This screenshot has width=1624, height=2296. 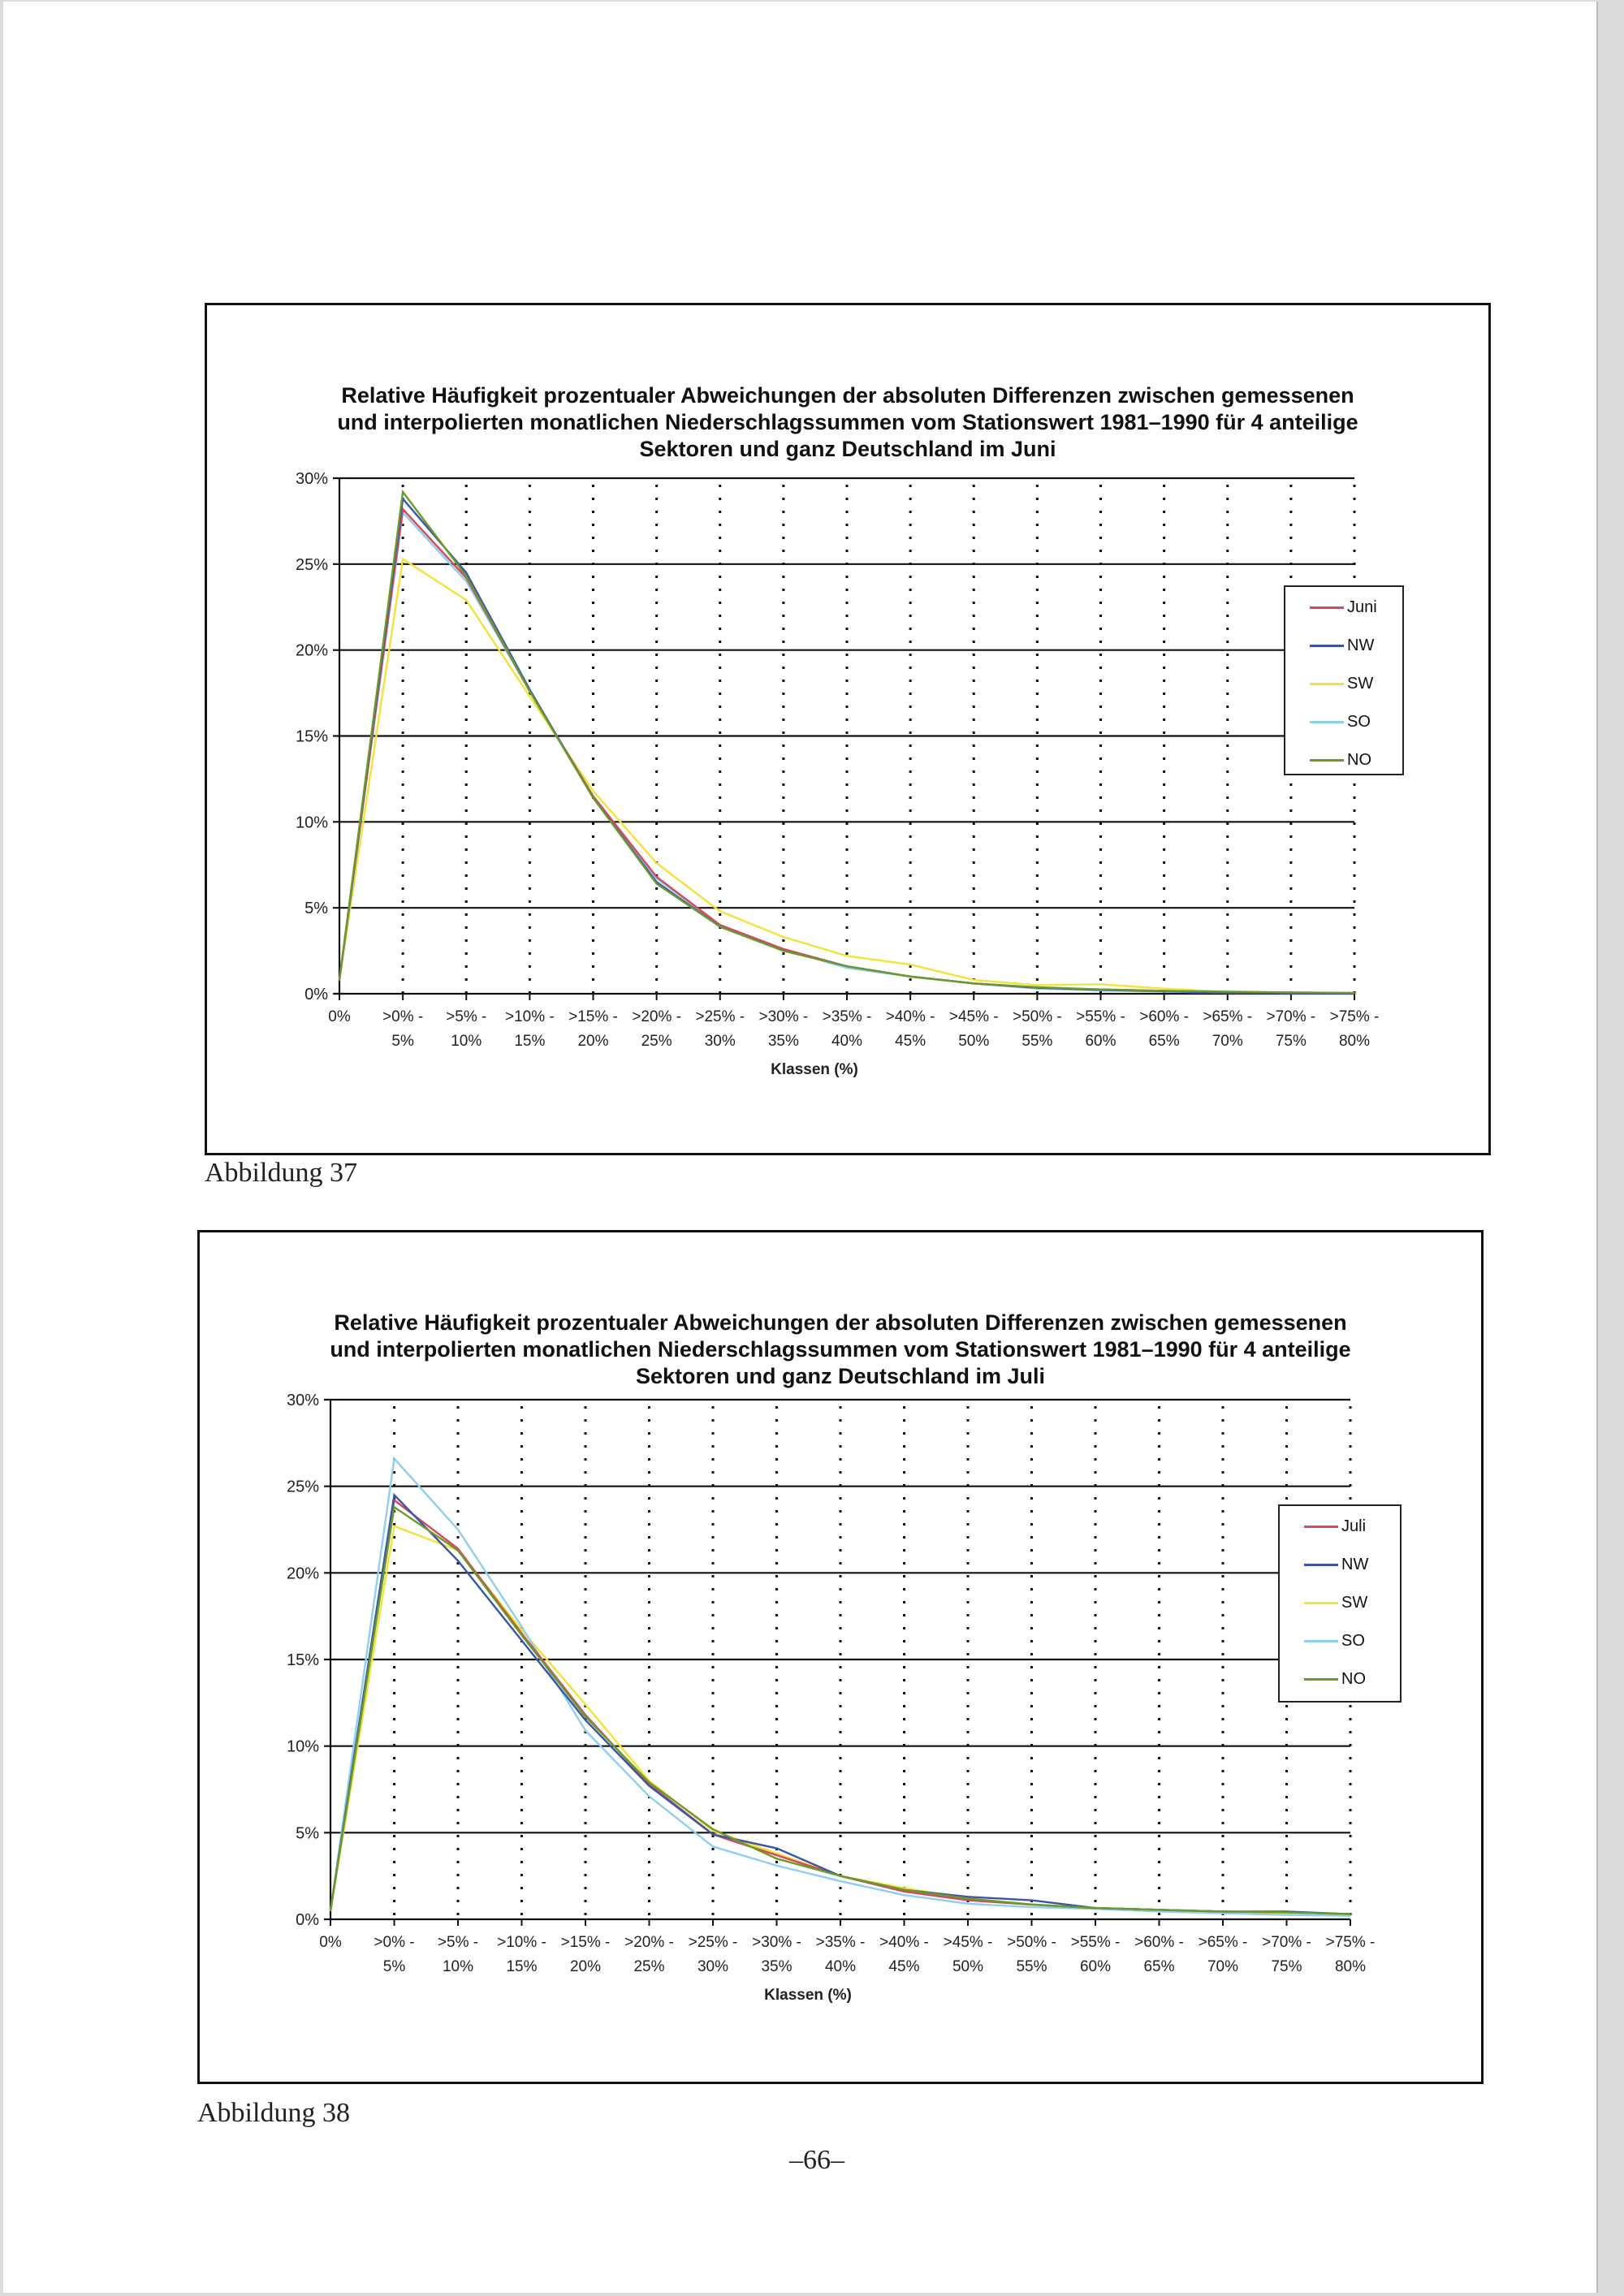 I want to click on legend-label: NW, so click(x=1361, y=645).